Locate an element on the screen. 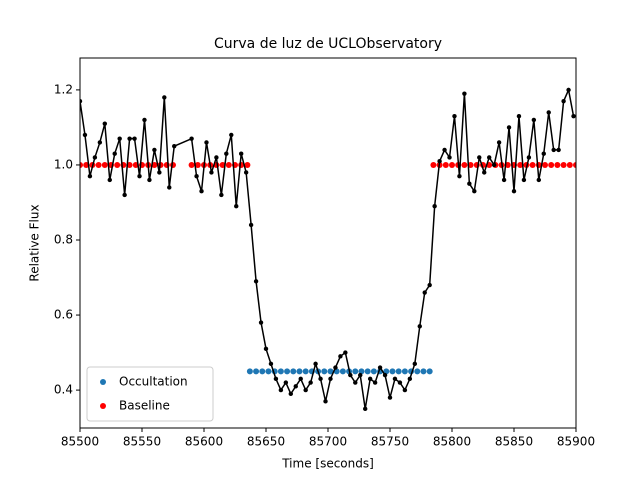 This screenshot has width=640, height=480. x-tick-label: 85550 is located at coordinates (142, 442).